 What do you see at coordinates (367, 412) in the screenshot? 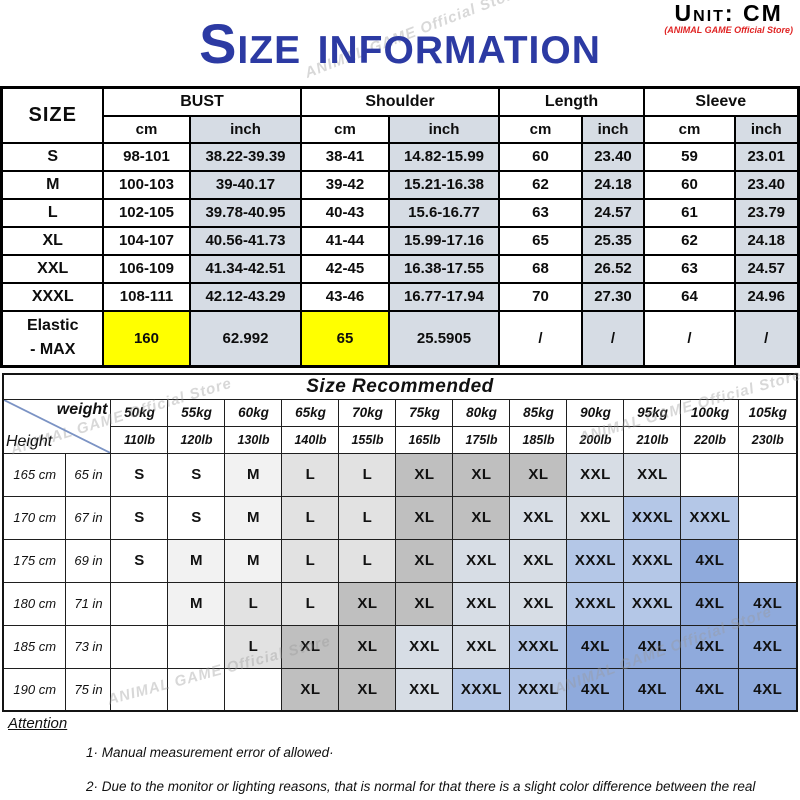
I see `kg-header-cell: 70kg` at bounding box center [367, 412].